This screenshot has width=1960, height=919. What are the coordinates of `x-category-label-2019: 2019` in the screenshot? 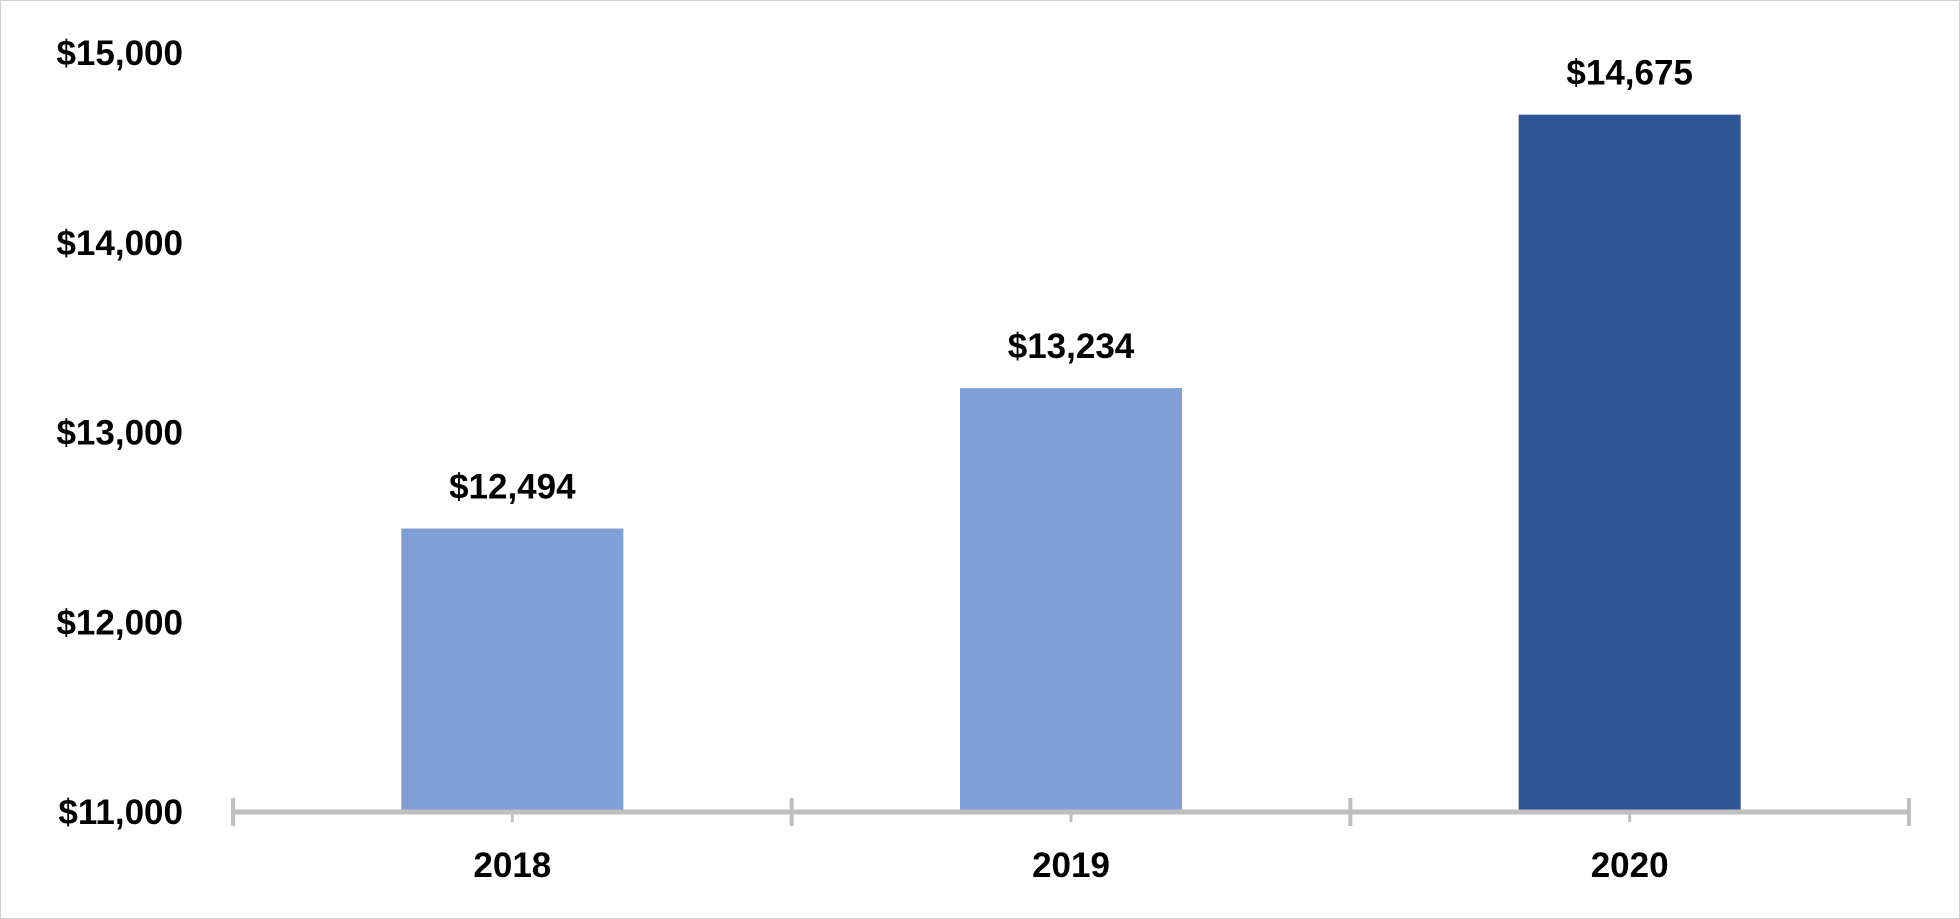 It's located at (1071, 865).